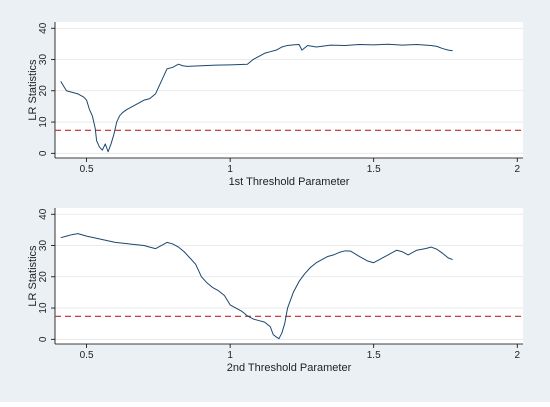 The height and width of the screenshot is (407, 550). What do you see at coordinates (43, 339) in the screenshot?
I see `bottom-y-tick-label: 0` at bounding box center [43, 339].